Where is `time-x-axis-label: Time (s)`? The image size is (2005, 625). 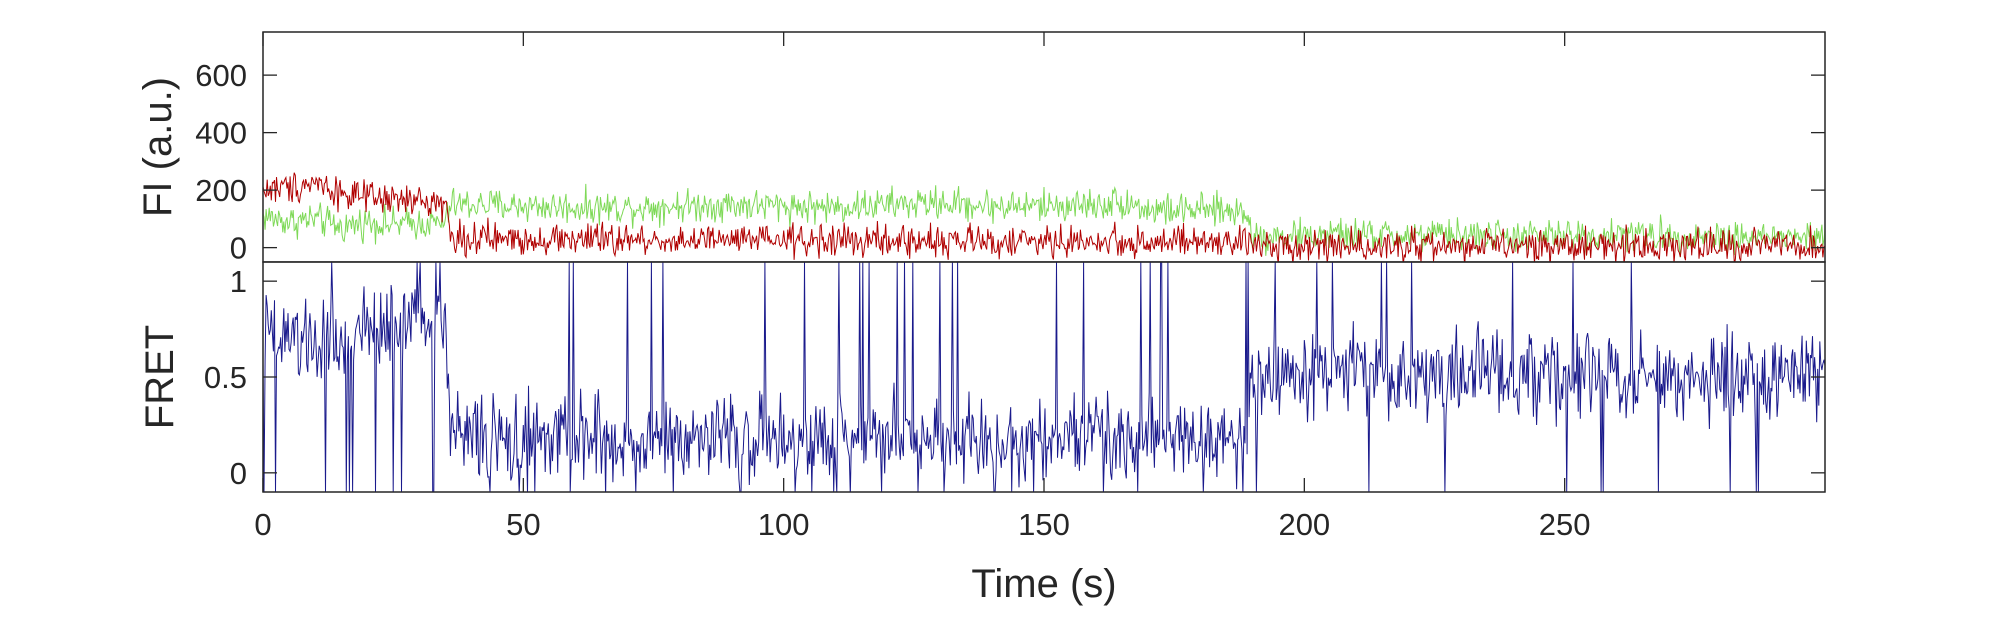 time-x-axis-label: Time (s) is located at coordinates (1043, 584).